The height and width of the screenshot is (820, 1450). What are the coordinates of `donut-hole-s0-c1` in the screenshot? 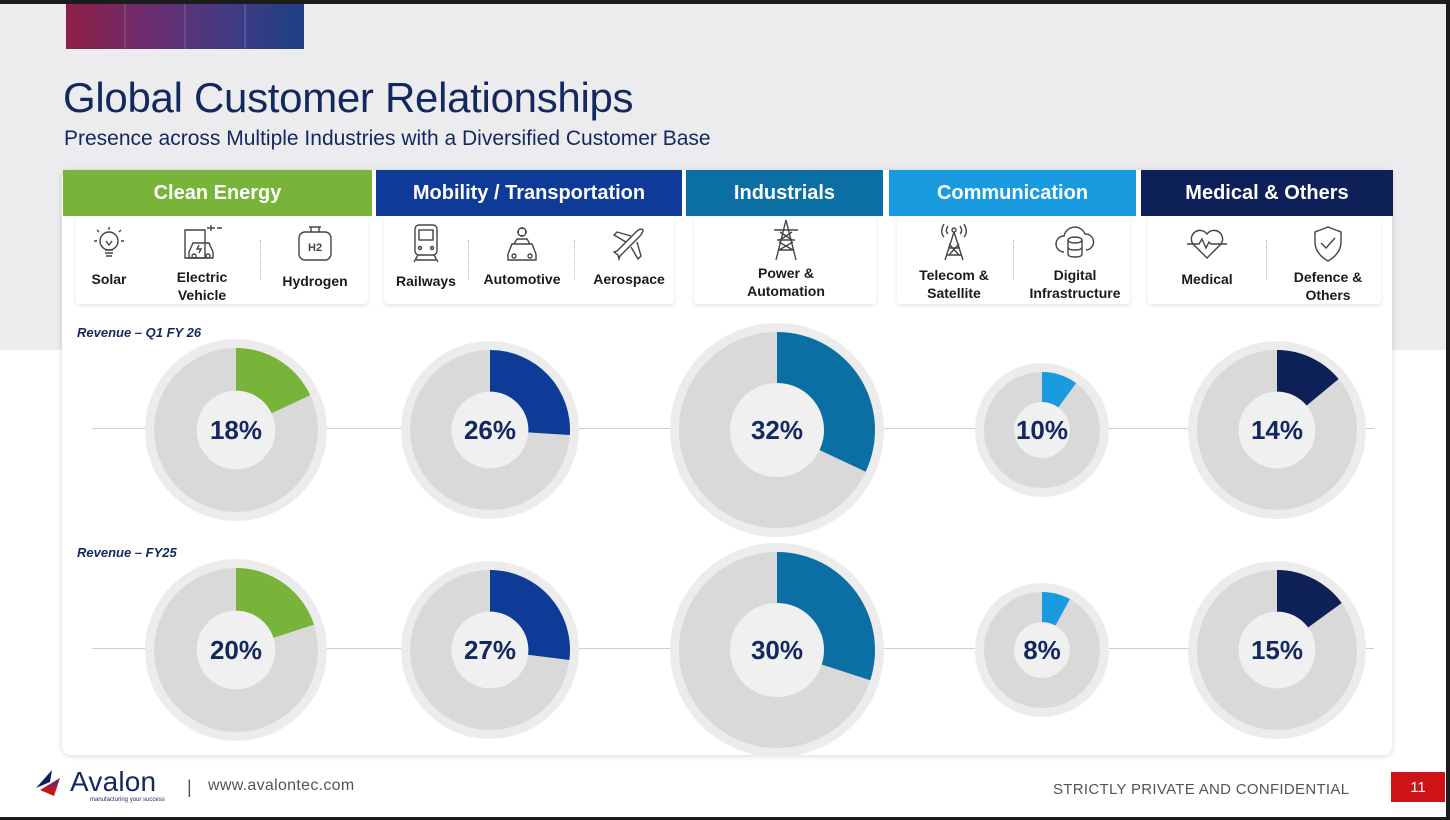 It's located at (490, 430).